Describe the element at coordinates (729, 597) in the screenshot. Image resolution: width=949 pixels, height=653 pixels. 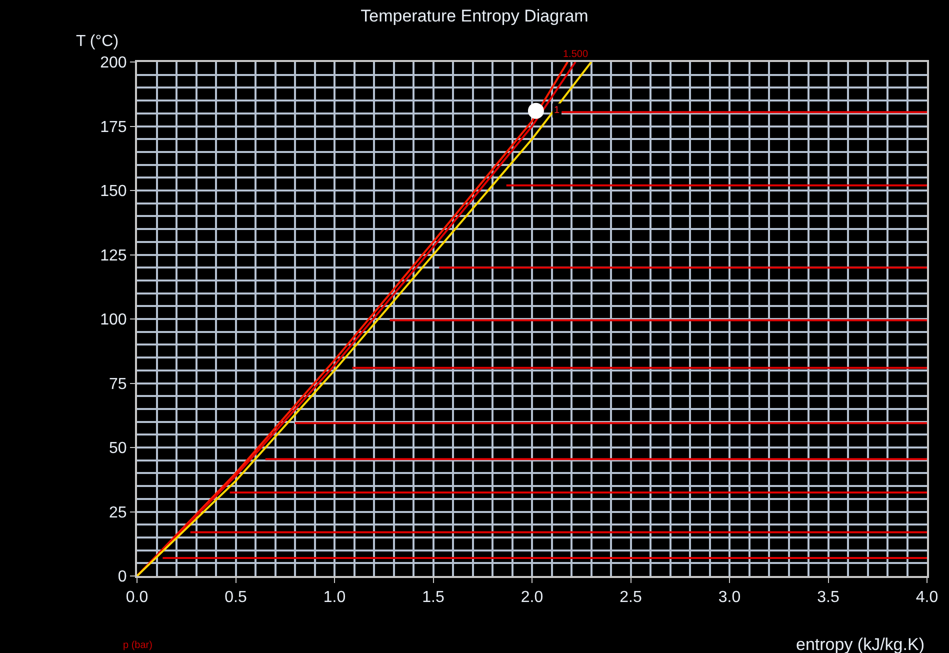
I see `x-tick-label: 3.0` at that location.